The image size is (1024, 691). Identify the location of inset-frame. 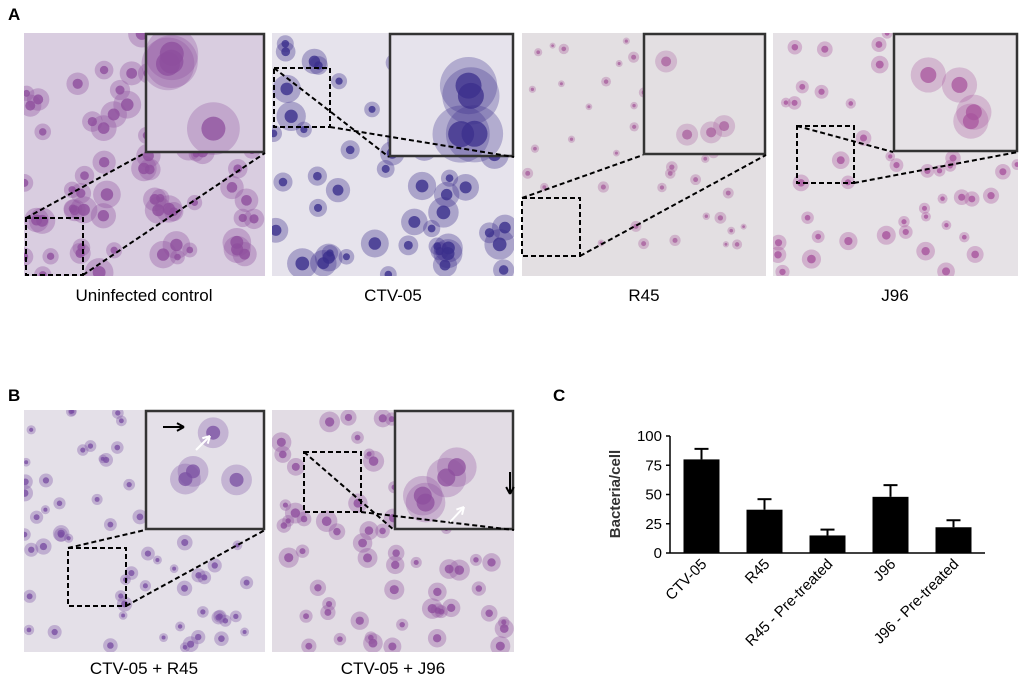
(454, 470).